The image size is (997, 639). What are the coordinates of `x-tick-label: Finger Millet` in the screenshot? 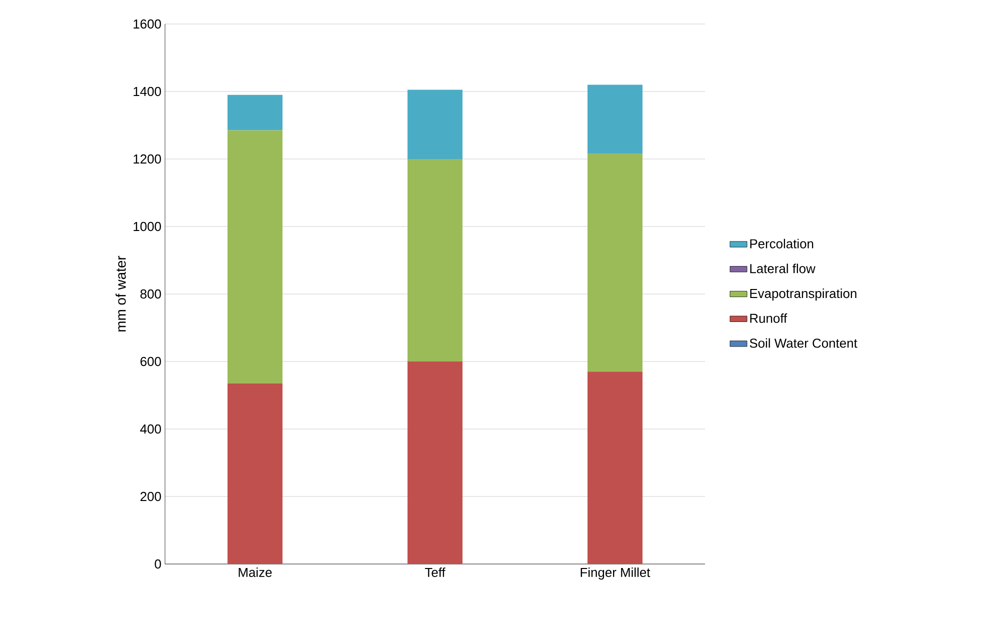 It's located at (615, 574).